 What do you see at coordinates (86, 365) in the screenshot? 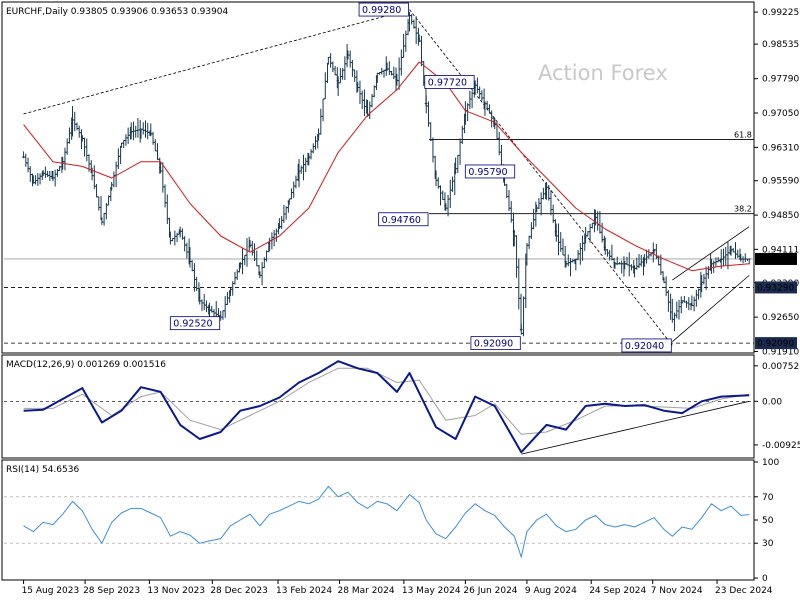
I see `macd-title: MACD(12,26,9) 0.001269 0.001516` at bounding box center [86, 365].